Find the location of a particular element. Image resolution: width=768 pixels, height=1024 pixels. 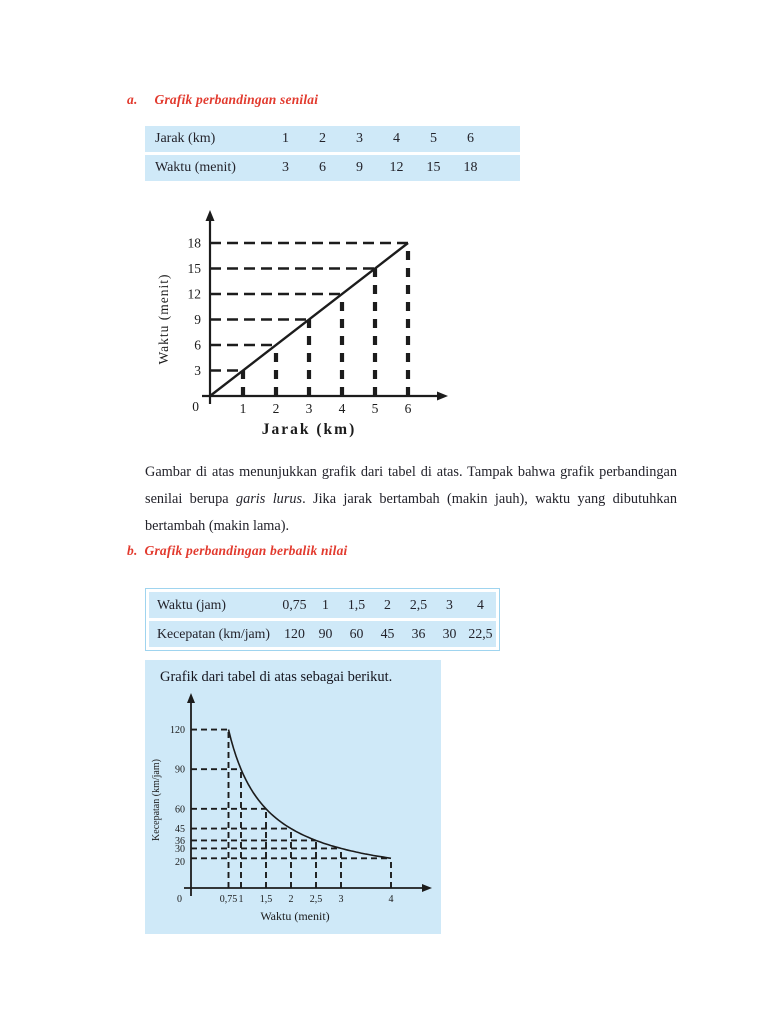

svg-text: 1,5 is located at coordinates (266, 899).